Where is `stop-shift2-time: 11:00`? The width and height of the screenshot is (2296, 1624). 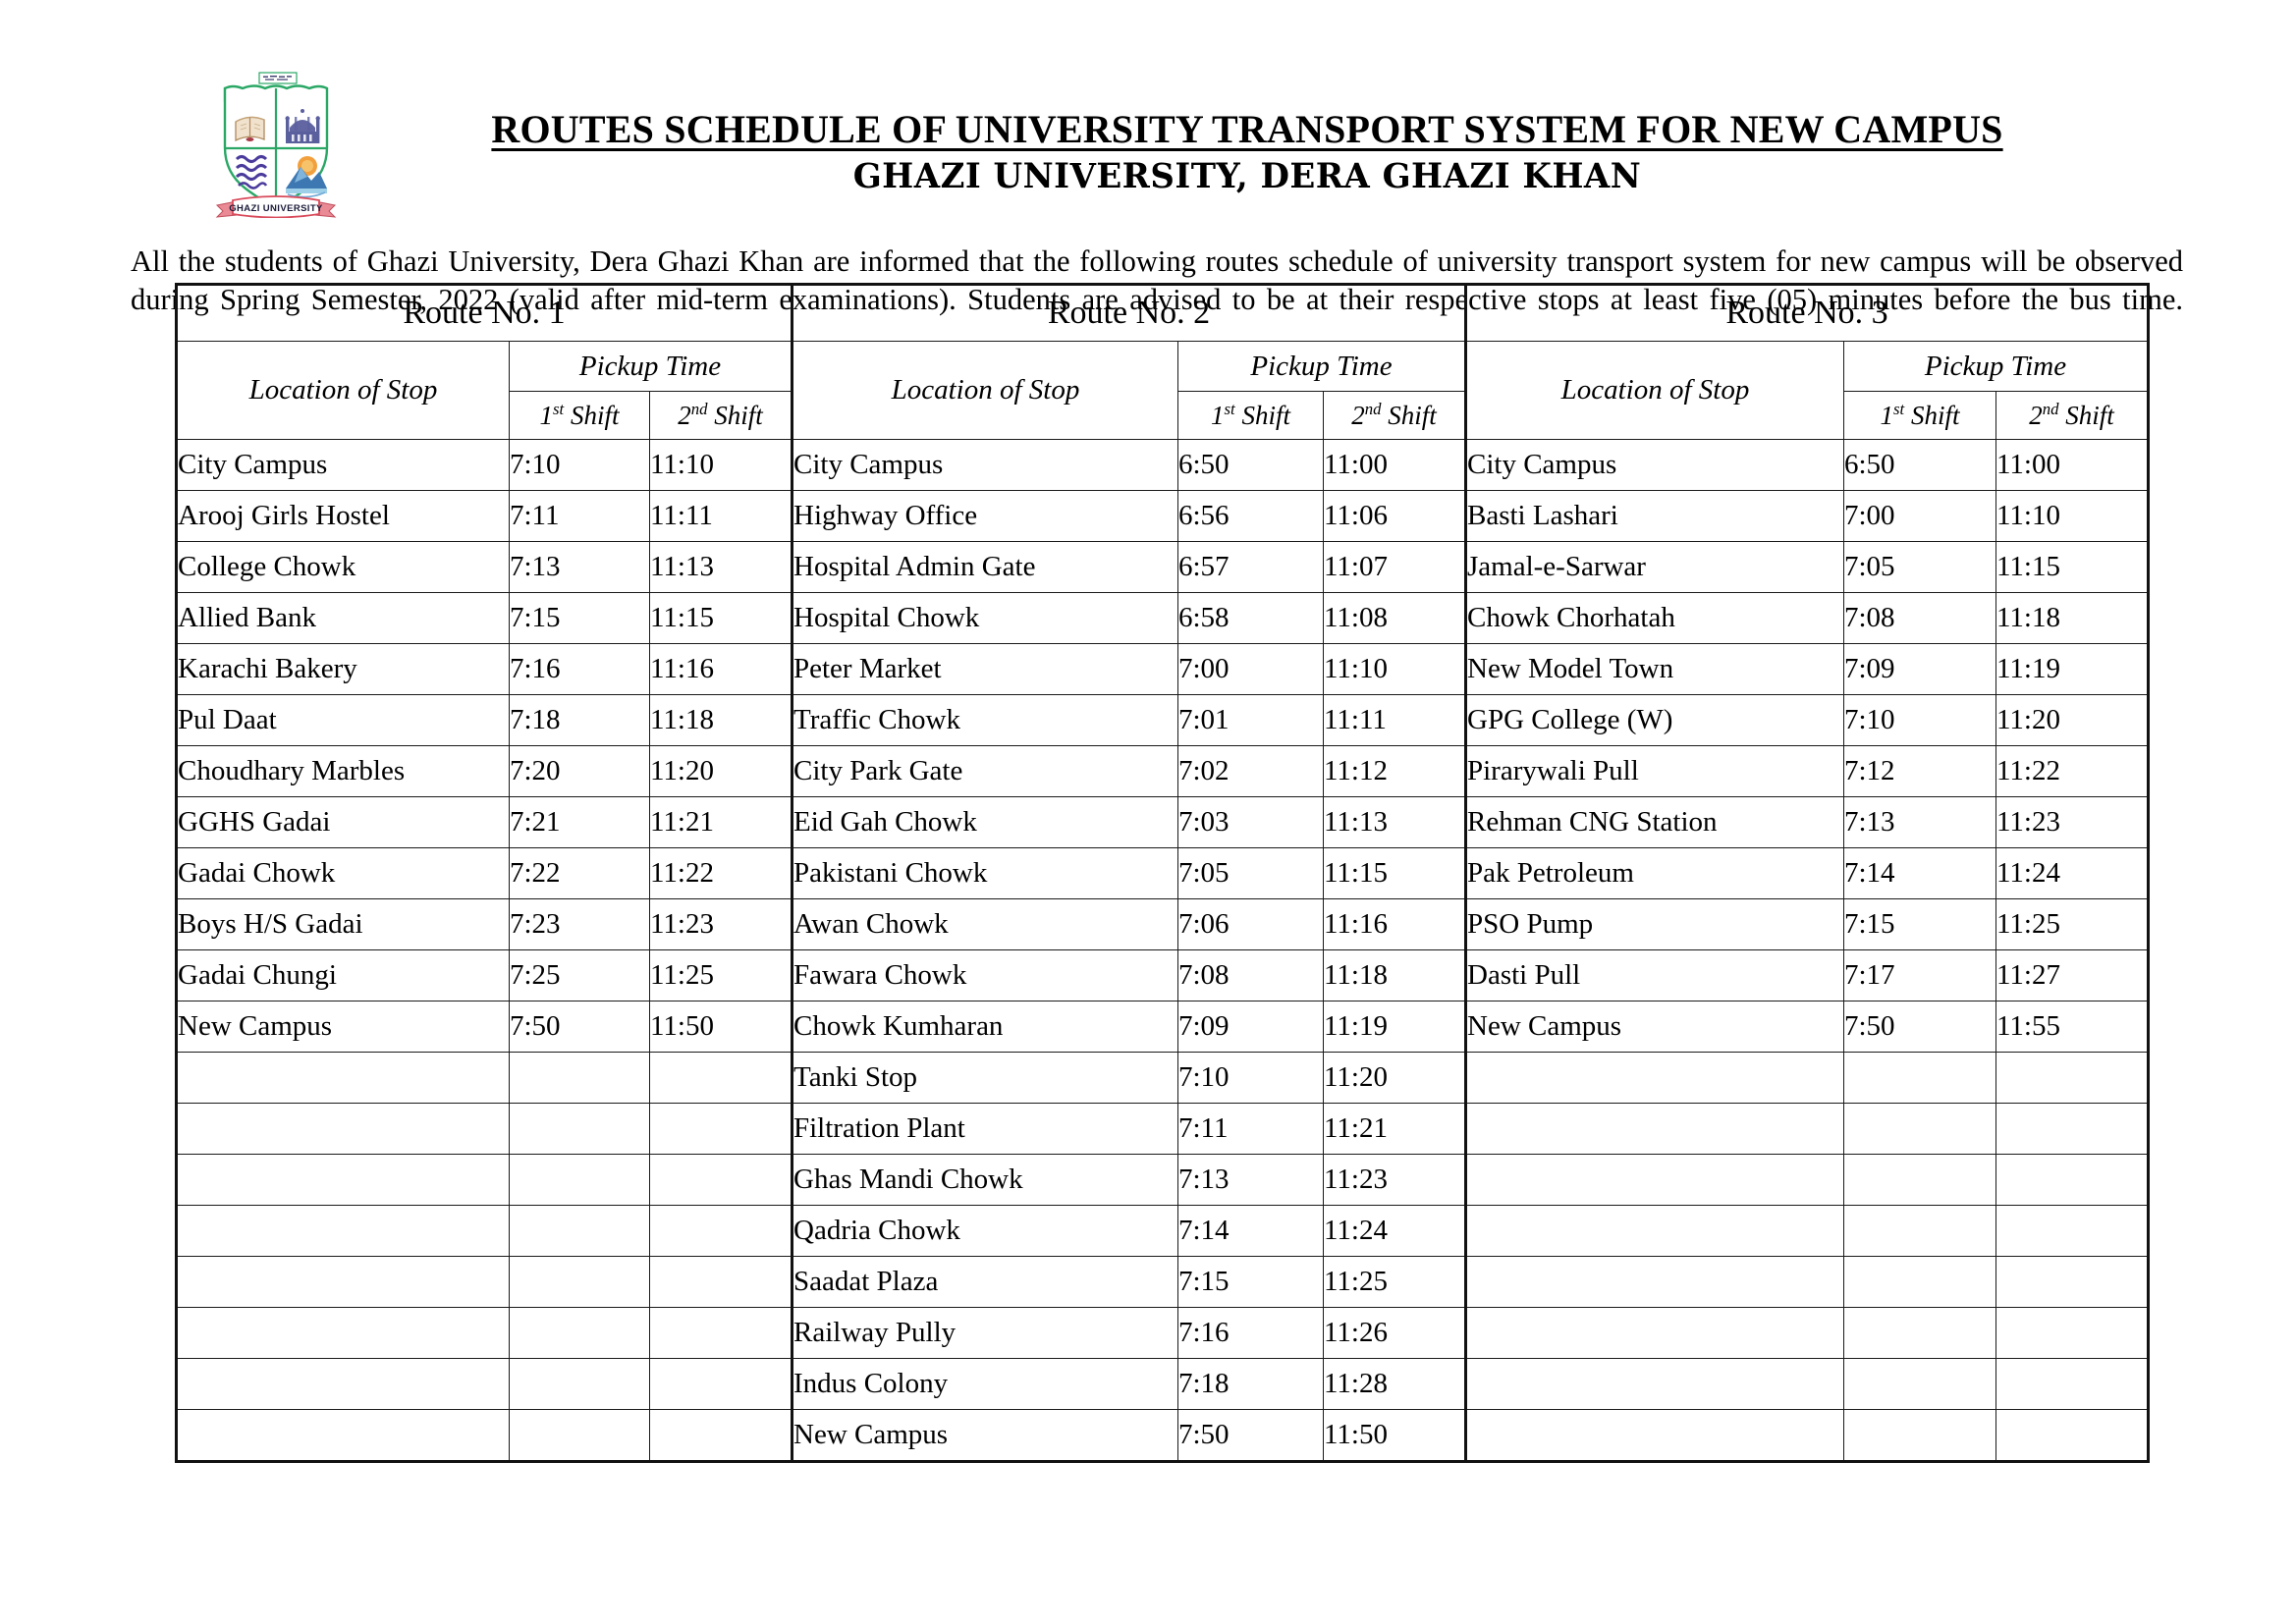 stop-shift2-time: 11:00 is located at coordinates (1394, 465).